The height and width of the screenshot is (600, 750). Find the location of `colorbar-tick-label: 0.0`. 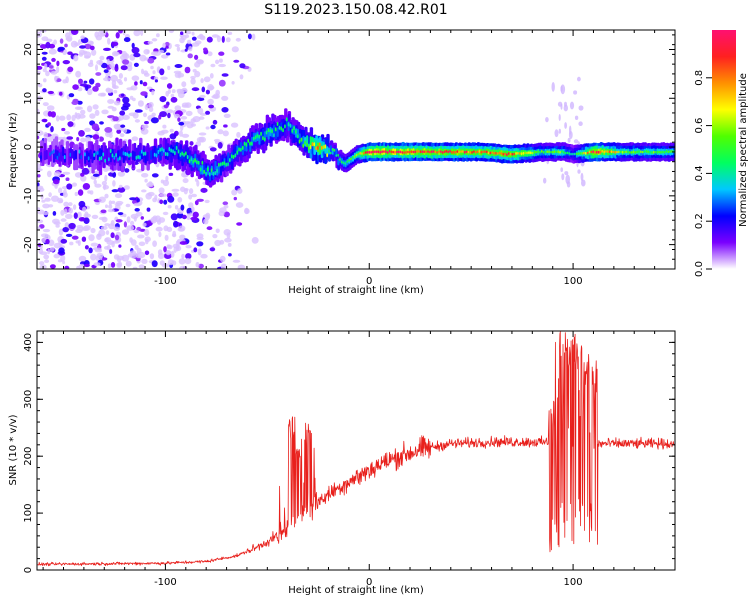

colorbar-tick-label: 0.0 is located at coordinates (699, 269).